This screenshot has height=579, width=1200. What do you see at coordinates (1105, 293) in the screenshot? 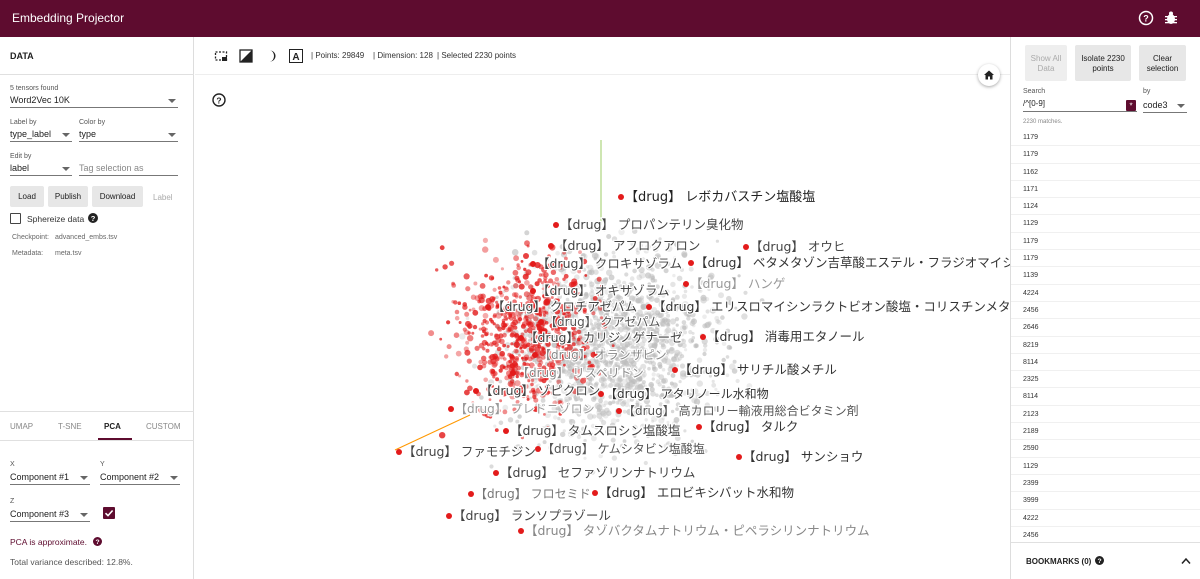
I see `search-result-item: 4224` at bounding box center [1105, 293].